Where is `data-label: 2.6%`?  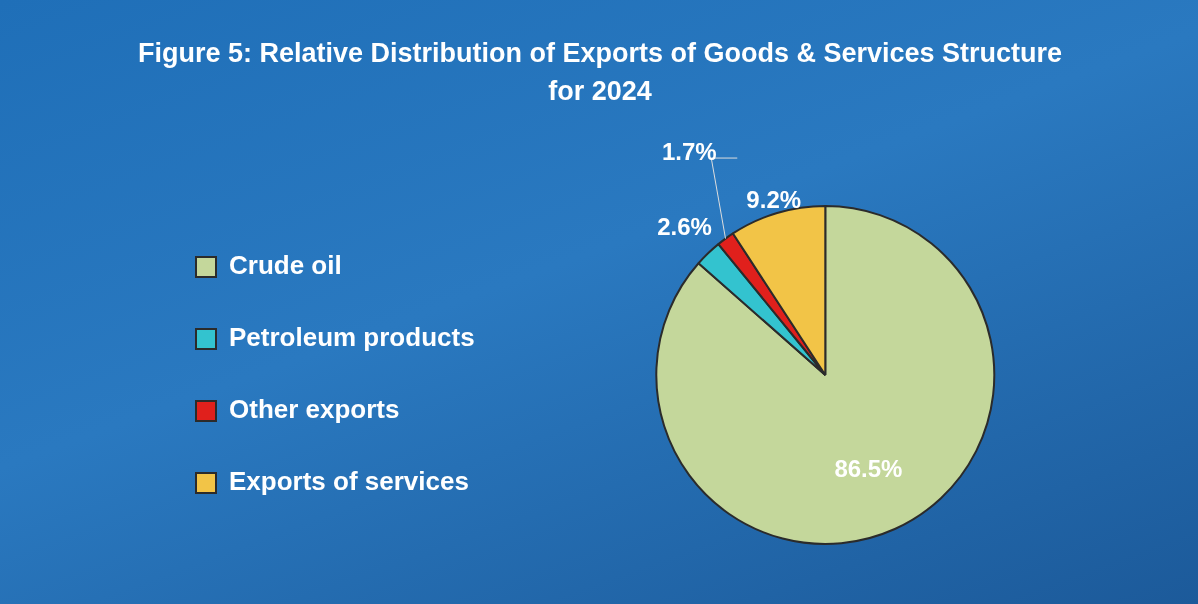
data-label: 2.6% is located at coordinates (684, 227).